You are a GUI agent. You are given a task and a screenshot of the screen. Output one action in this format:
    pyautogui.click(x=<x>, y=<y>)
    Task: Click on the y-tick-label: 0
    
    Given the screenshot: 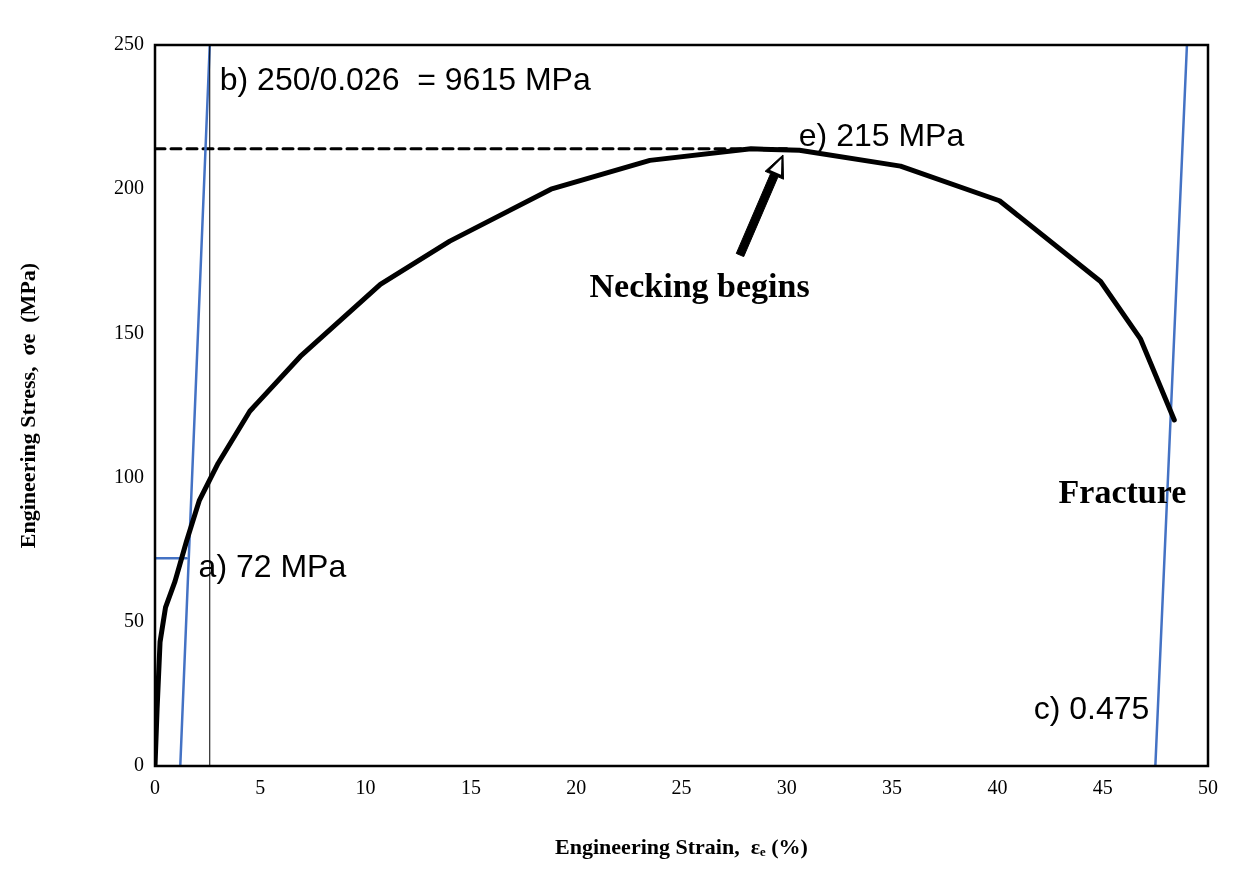 What is the action you would take?
    pyautogui.click(x=139, y=764)
    